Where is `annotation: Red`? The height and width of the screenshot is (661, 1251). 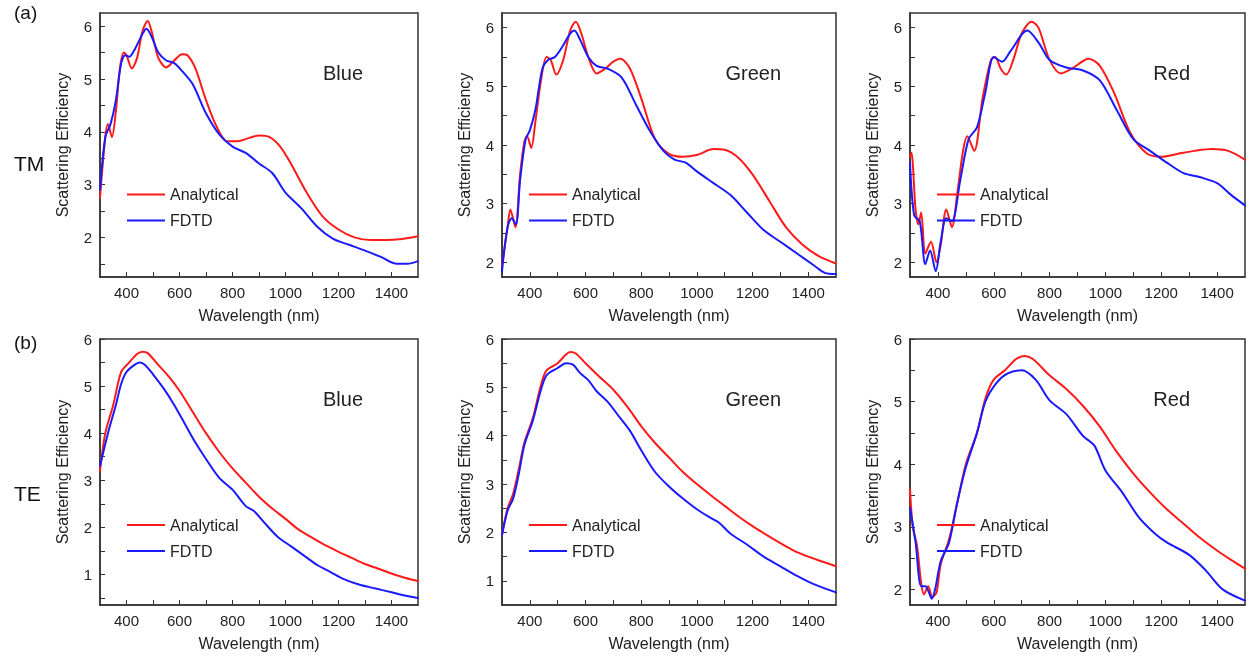
annotation: Red is located at coordinates (1172, 399).